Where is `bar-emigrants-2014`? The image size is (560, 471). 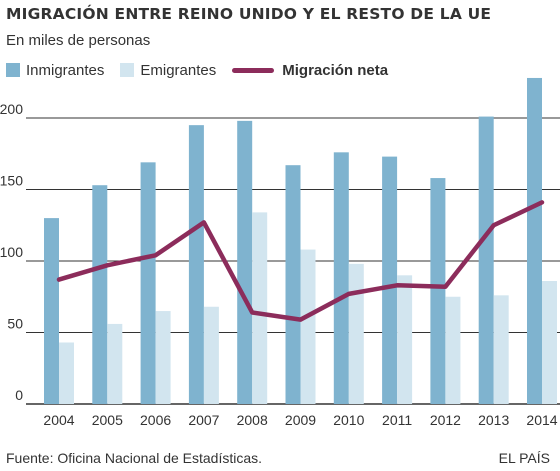
bar-emigrants-2014 is located at coordinates (549, 342).